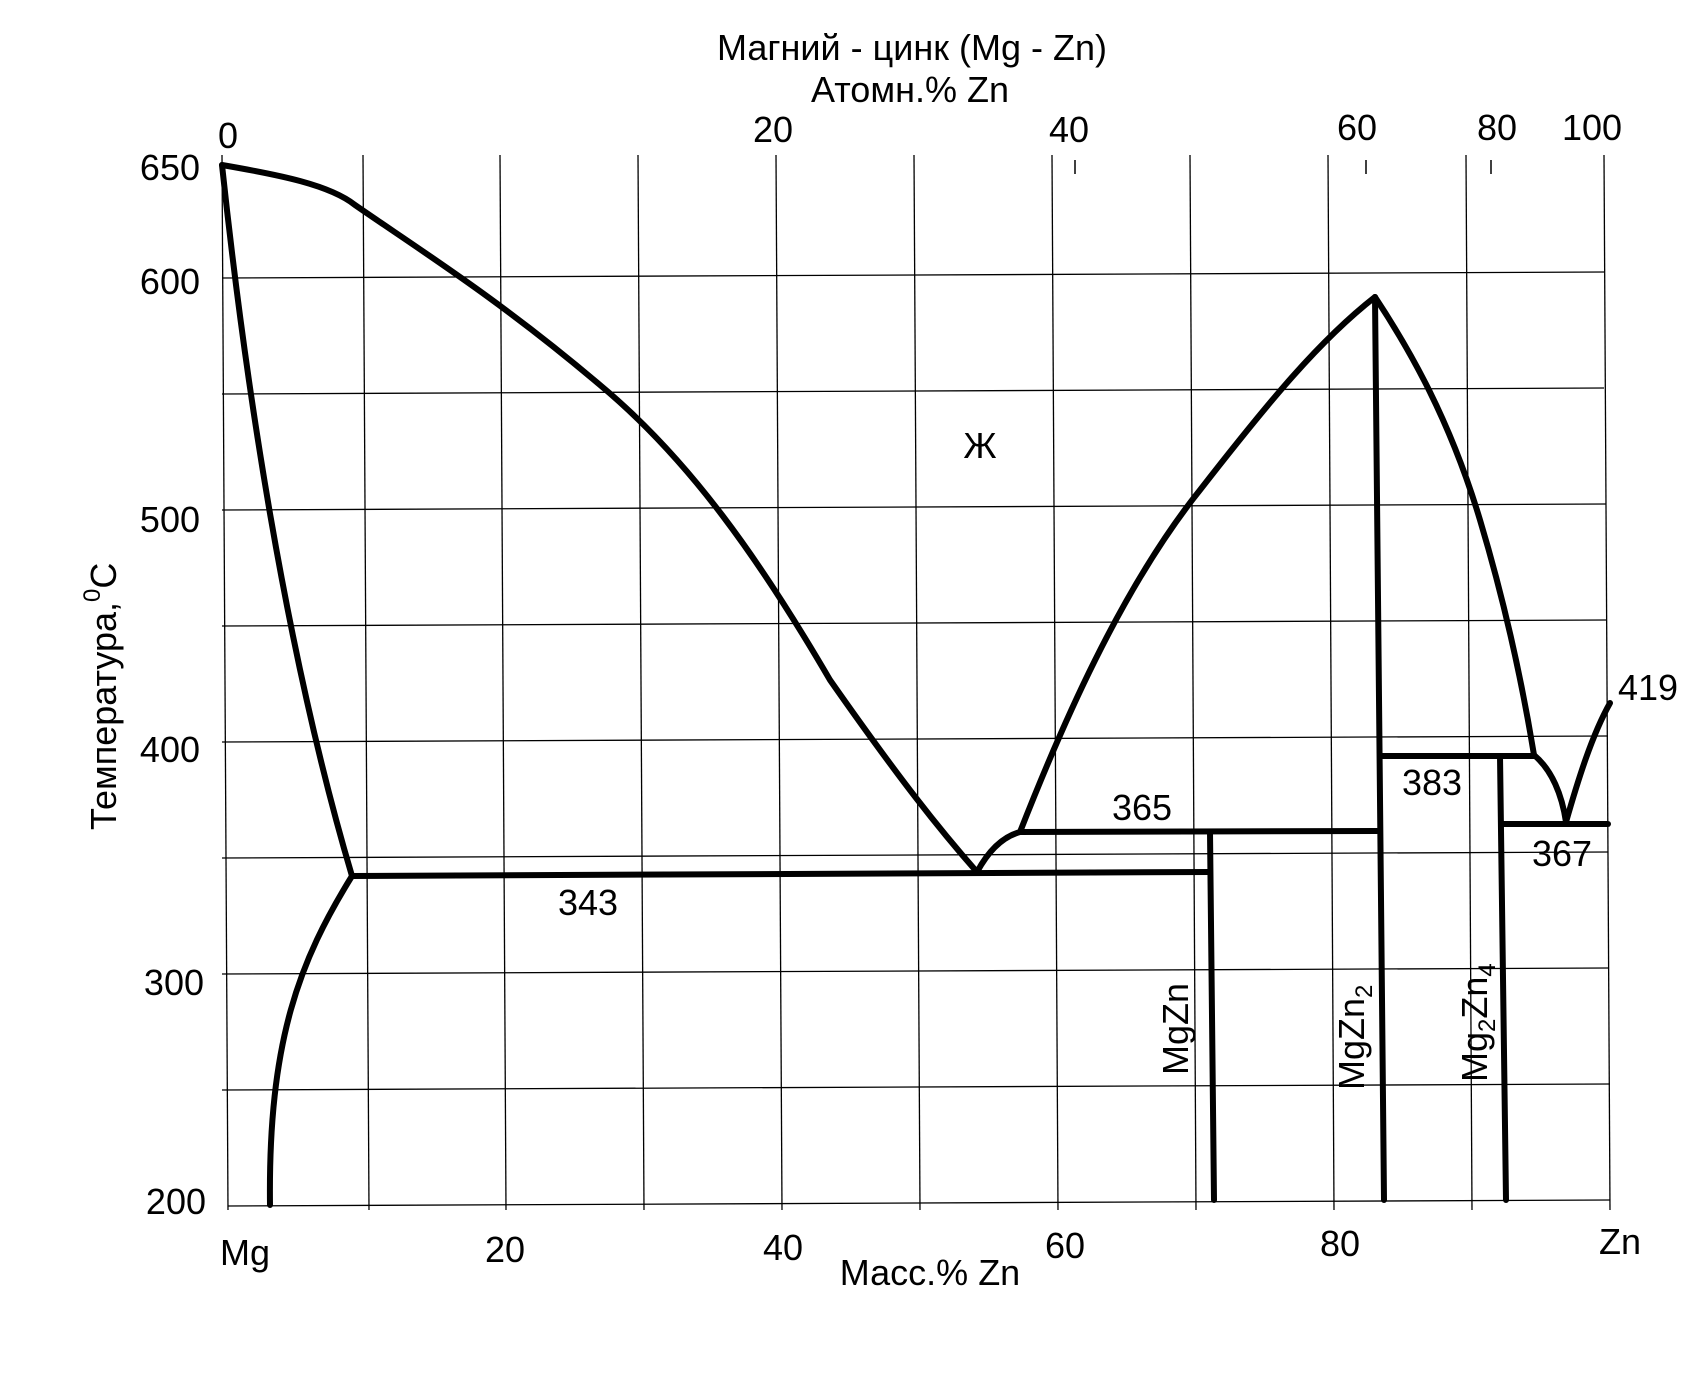 The image size is (1700, 1386). I want to click on bottom-tick-60: 60, so click(1065, 1245).